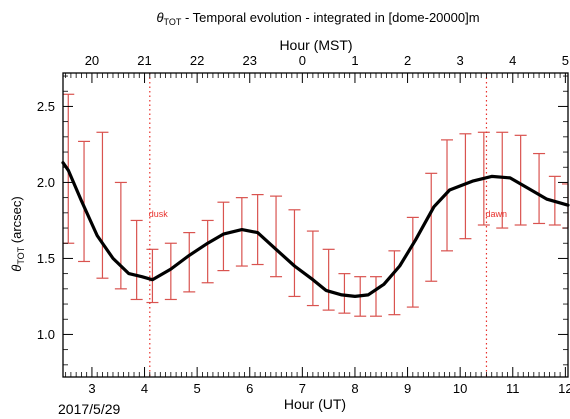  I want to click on date-label: 2017/5/29, so click(89, 409).